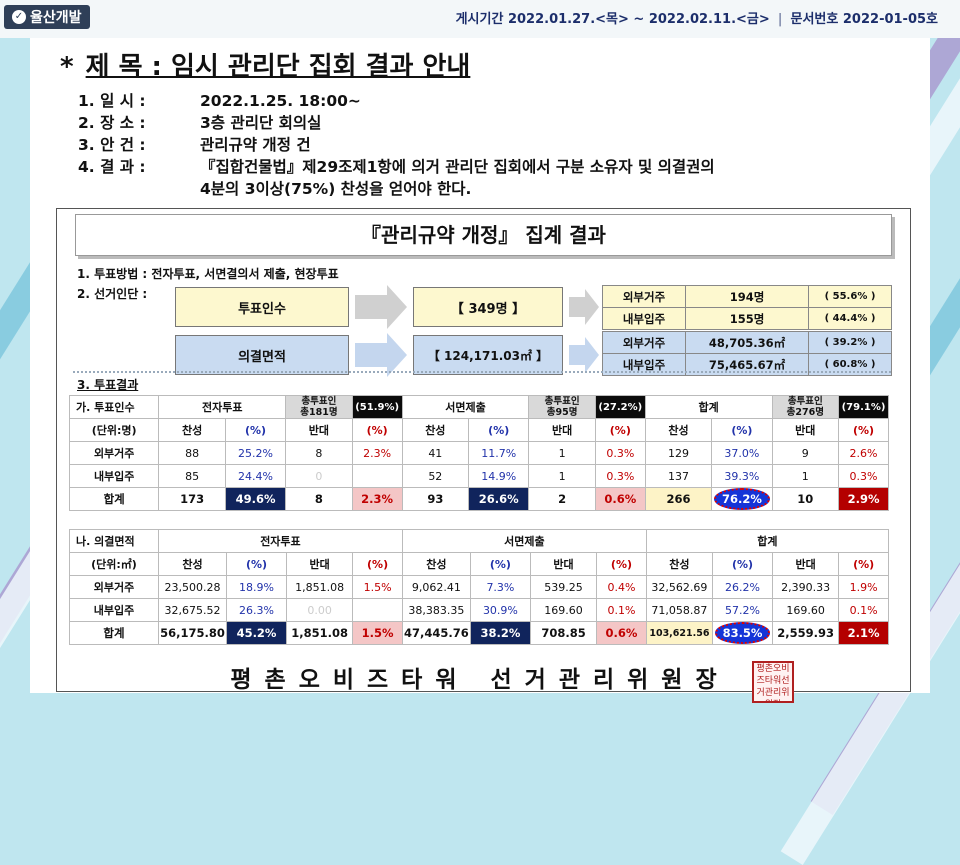 The image size is (960, 865). What do you see at coordinates (112, 101) in the screenshot?
I see `info-label: 1. 일 시 :` at bounding box center [112, 101].